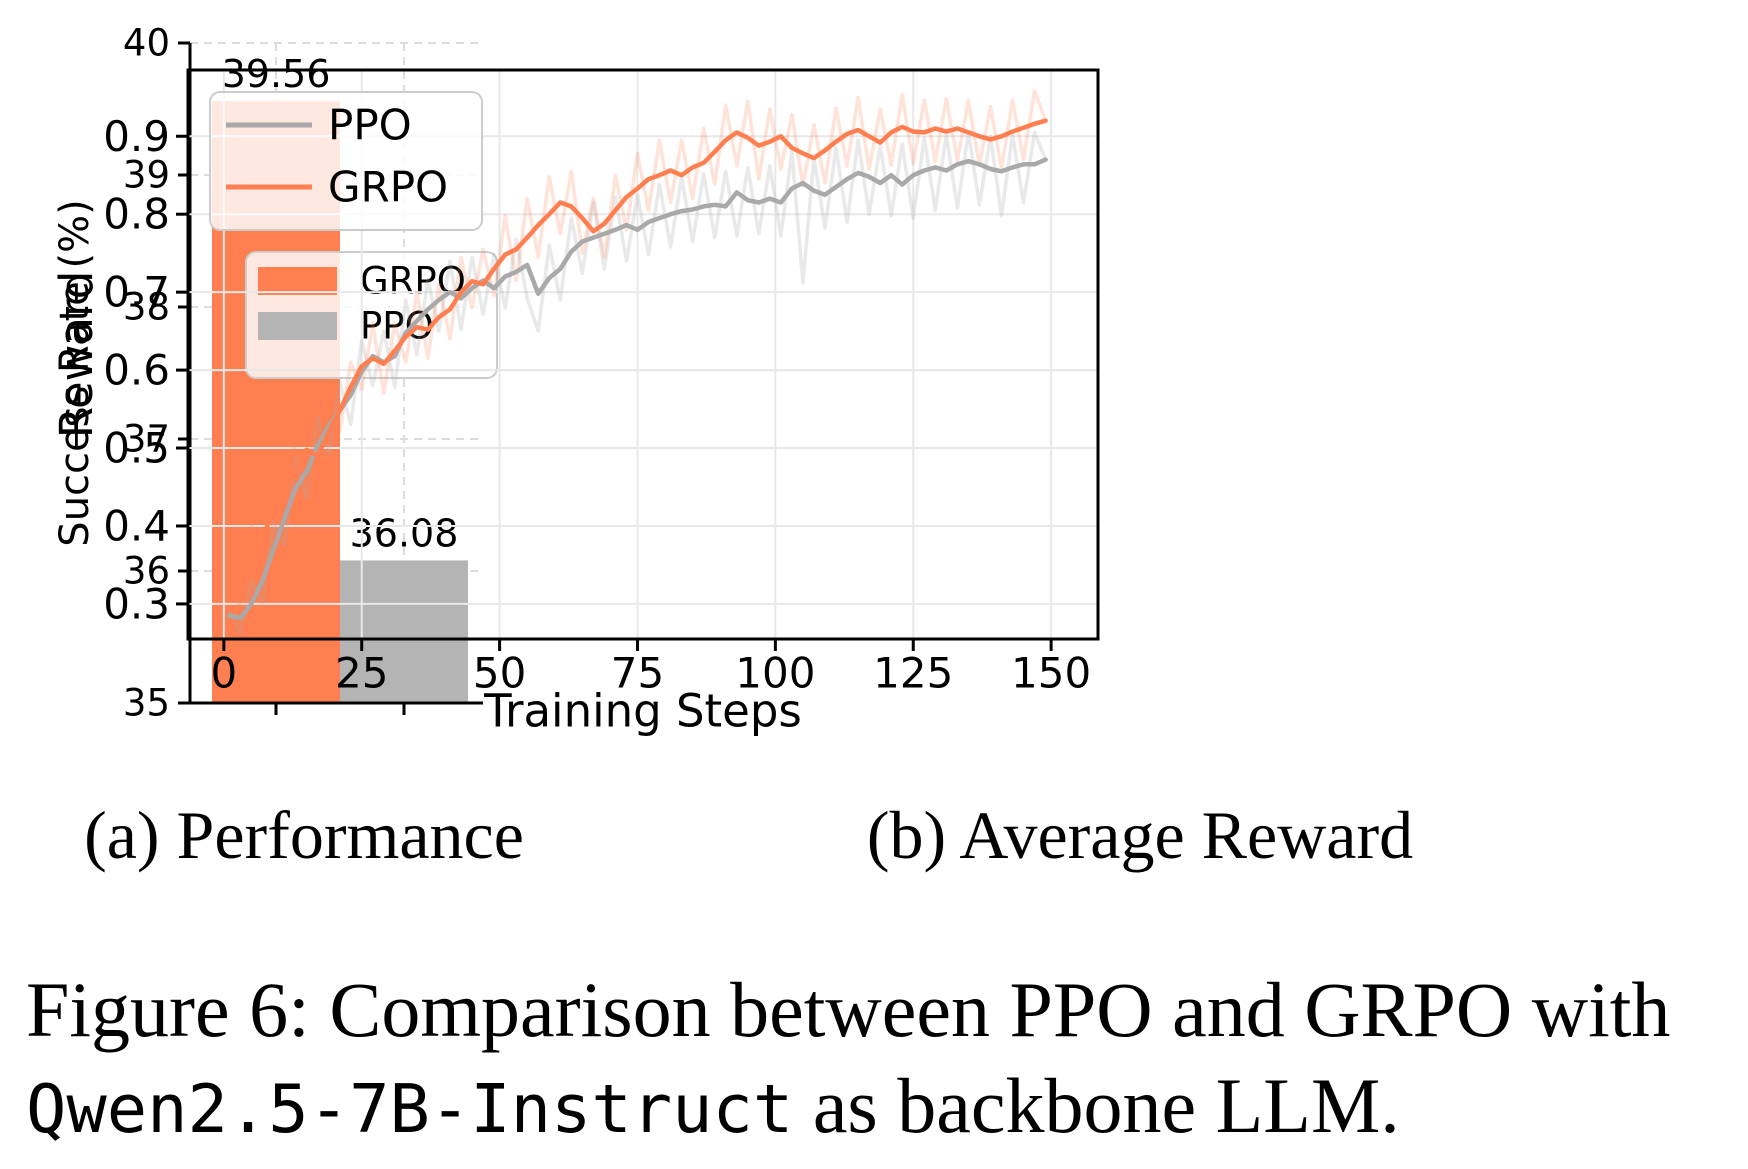 The width and height of the screenshot is (1748, 1169). I want to click on legend-label: PPO, so click(370, 125).